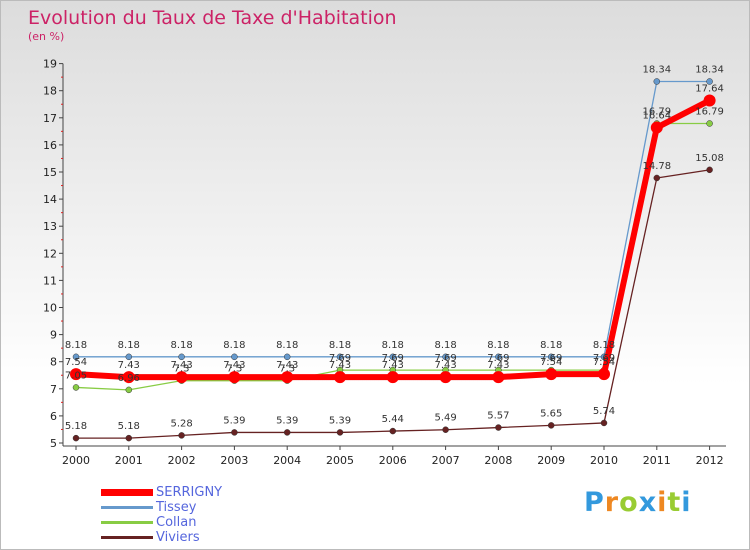 The image size is (750, 550). I want to click on logo-letter: P, so click(594, 502).